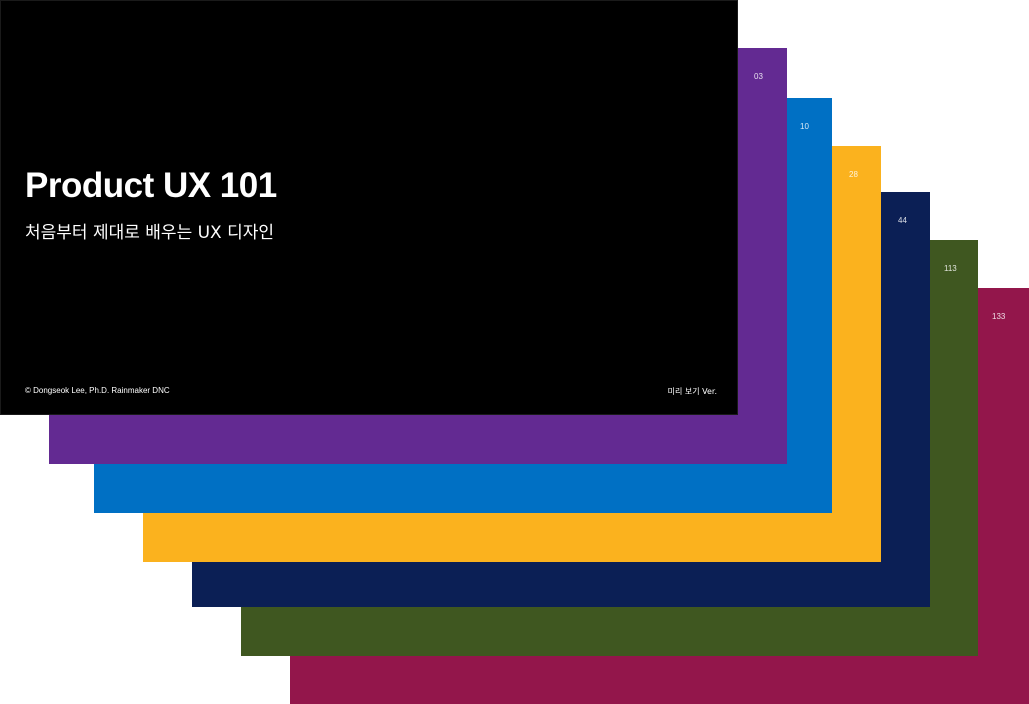  I want to click on slide-page-number: 10, so click(804, 126).